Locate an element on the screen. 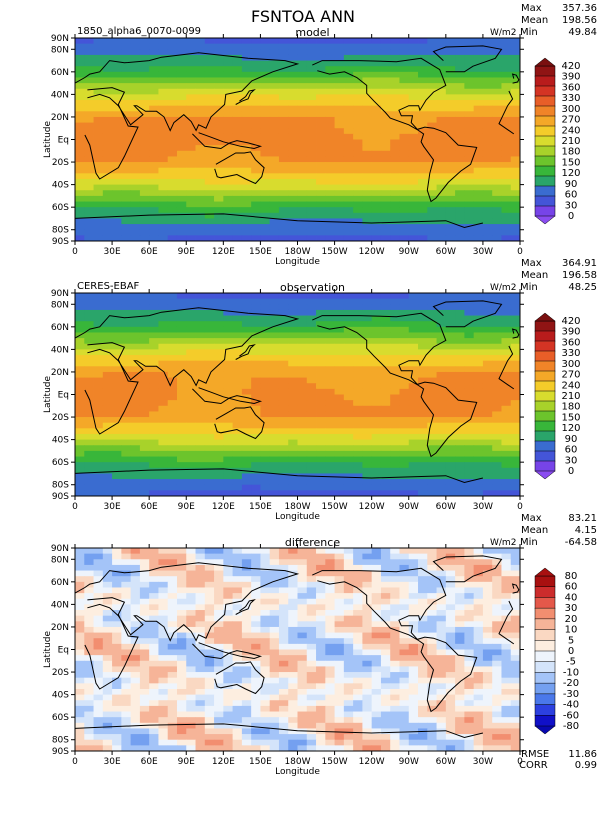 This screenshot has width=606, height=814. colorbar-swatch is located at coordinates (545, 141).